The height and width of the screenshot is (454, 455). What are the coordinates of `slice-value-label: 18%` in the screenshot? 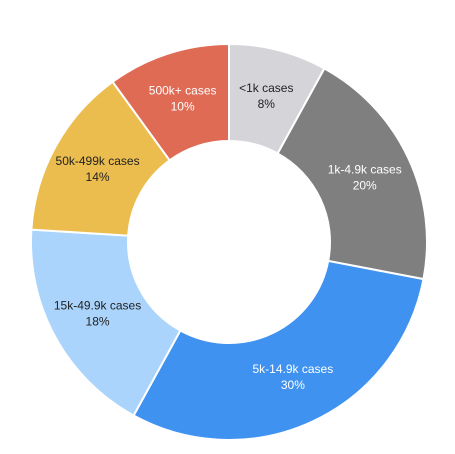 It's located at (98, 321).